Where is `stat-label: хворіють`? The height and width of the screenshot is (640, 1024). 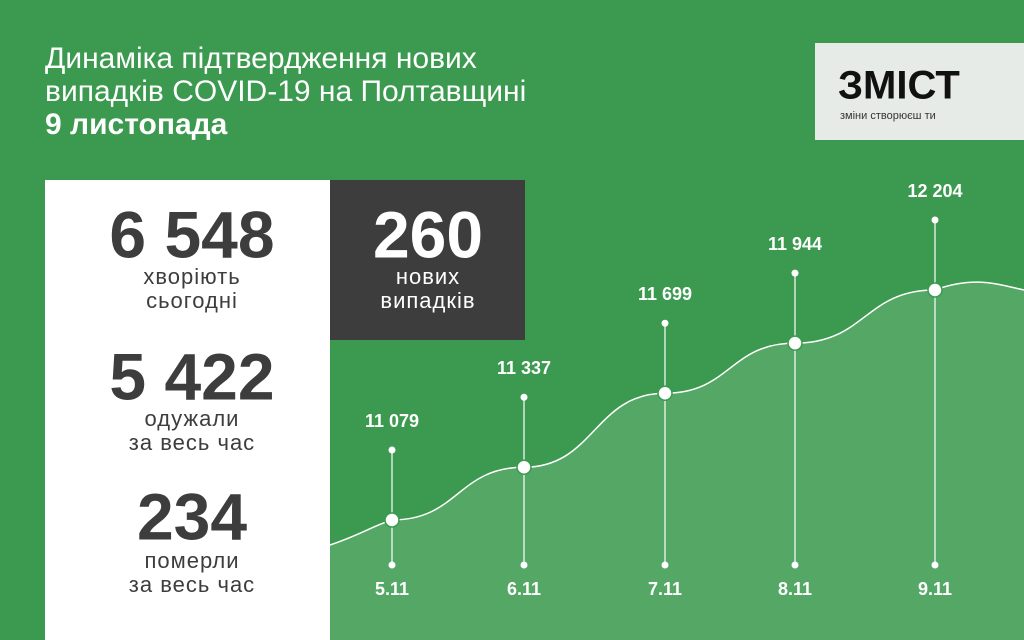 stat-label: хворіють is located at coordinates (191, 276).